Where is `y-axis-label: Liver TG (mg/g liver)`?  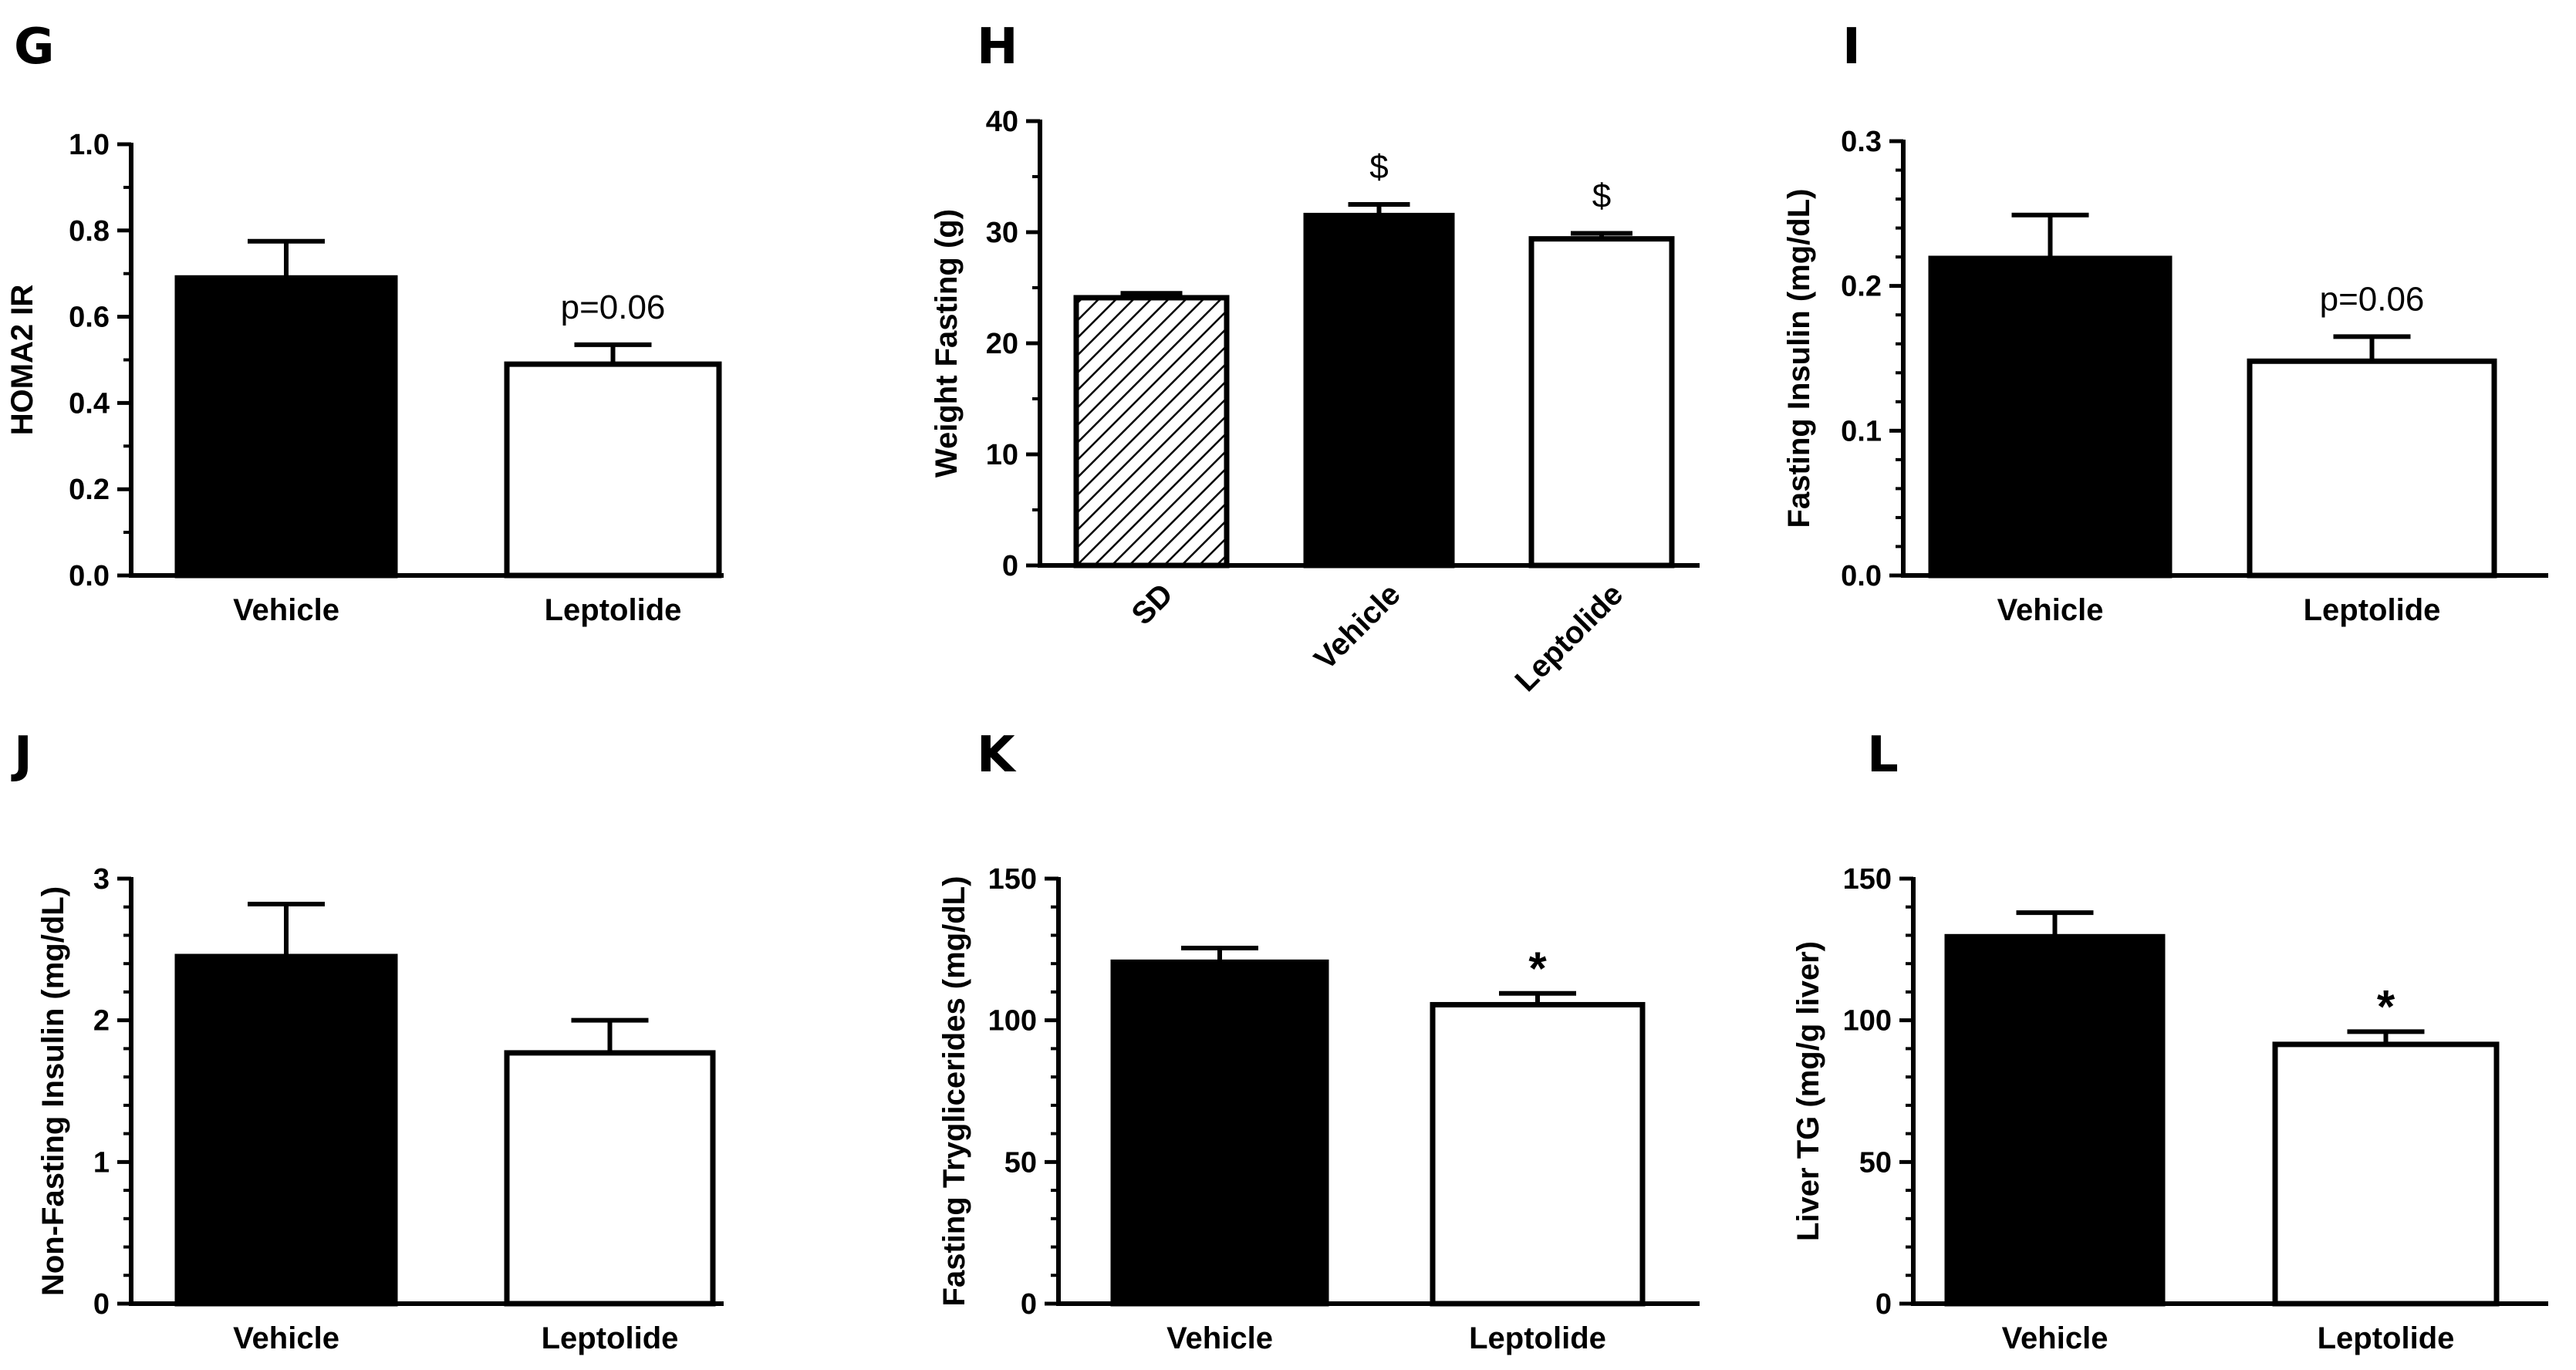
y-axis-label: Liver TG (mg/g liver) is located at coordinates (1808, 1091).